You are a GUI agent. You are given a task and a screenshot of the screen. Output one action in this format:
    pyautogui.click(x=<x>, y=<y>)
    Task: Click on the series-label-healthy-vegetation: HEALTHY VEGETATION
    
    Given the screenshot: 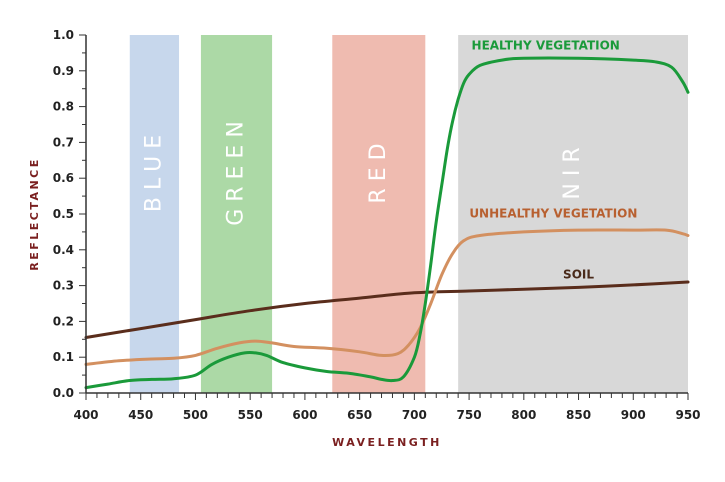 What is the action you would take?
    pyautogui.click(x=546, y=45)
    